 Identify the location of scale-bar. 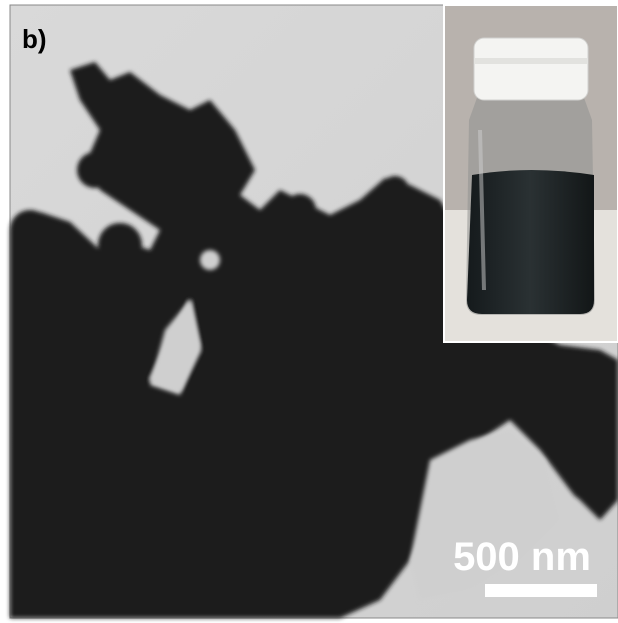
(541, 590).